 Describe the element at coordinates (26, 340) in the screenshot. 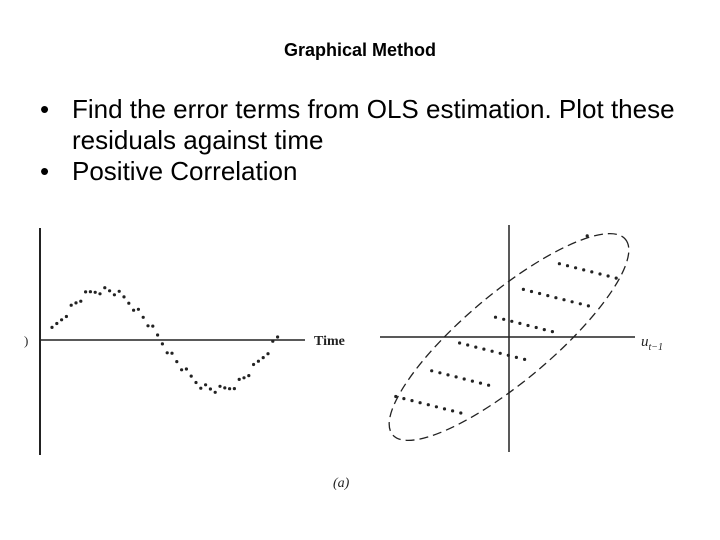

I see `left-plot-y-label-fragment: )` at that location.